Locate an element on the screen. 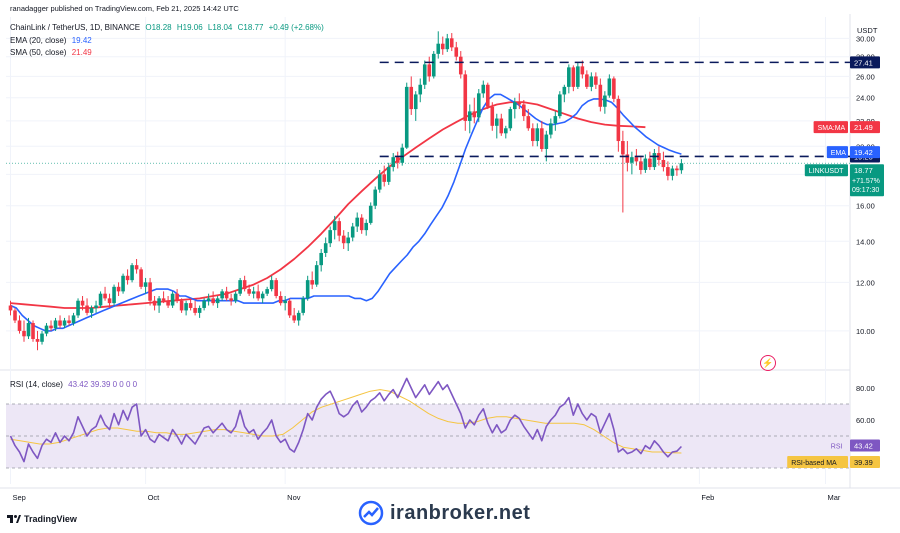 The width and height of the screenshot is (900, 533). boost-icon: ⚡ is located at coordinates (768, 363).